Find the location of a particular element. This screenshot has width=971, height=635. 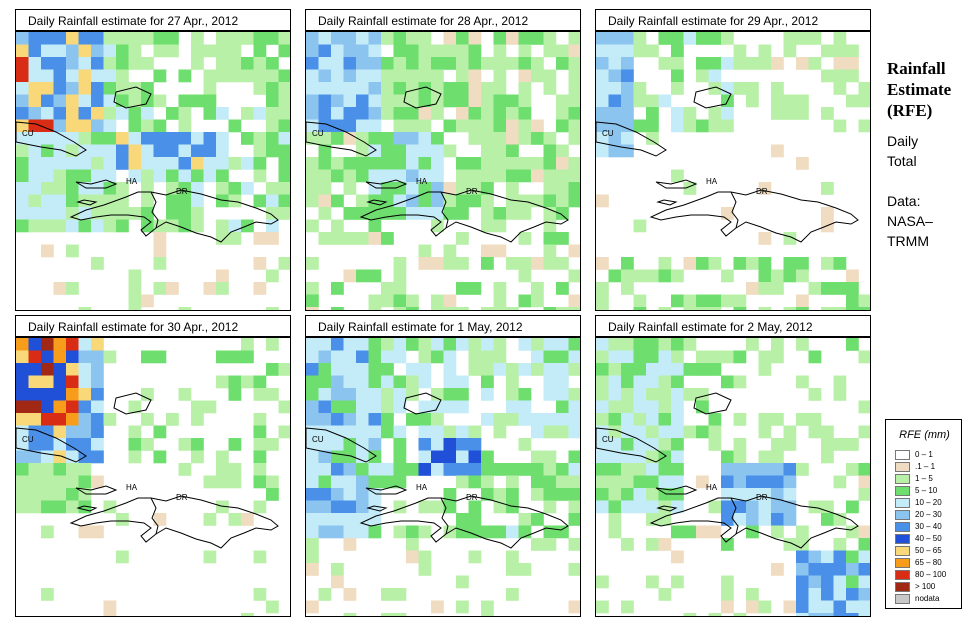

legend-label: 50 – 65 is located at coordinates (928, 550).